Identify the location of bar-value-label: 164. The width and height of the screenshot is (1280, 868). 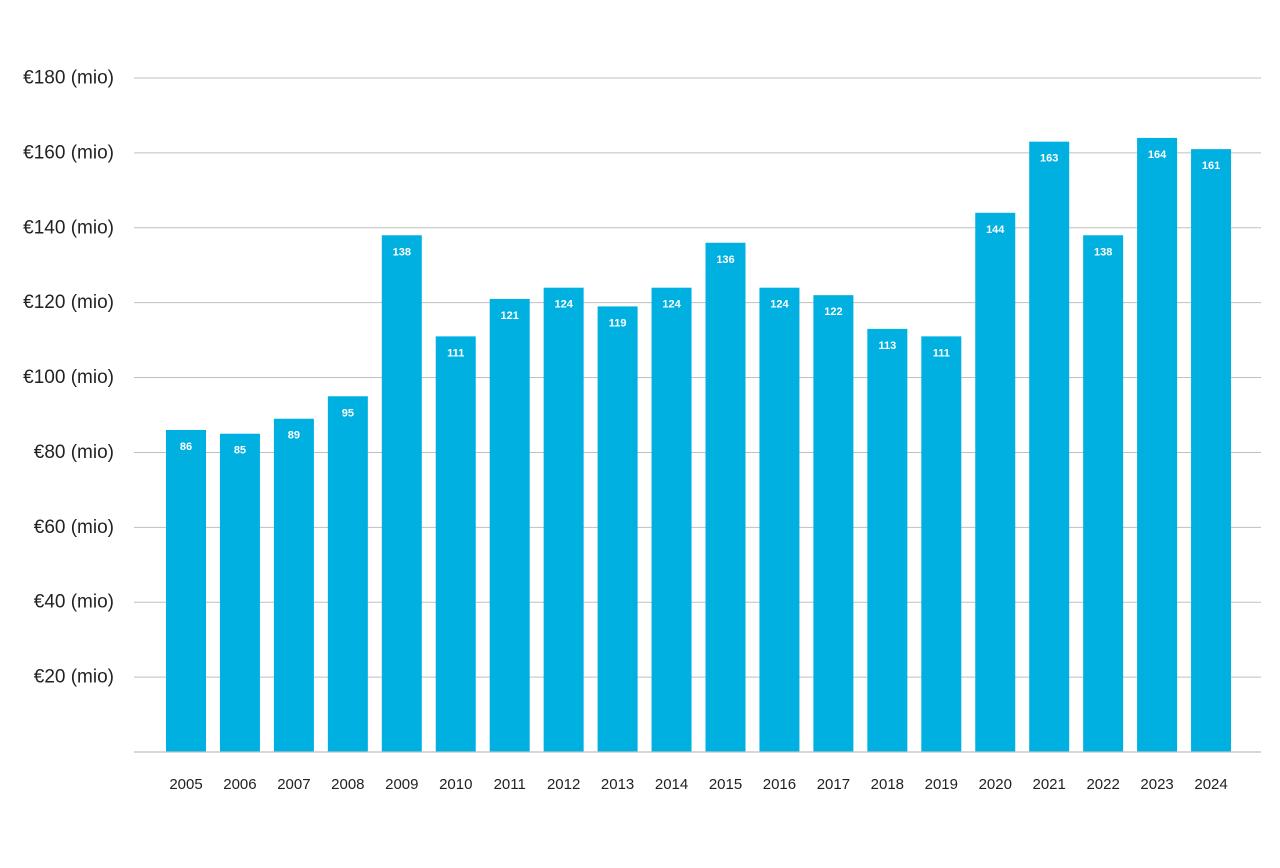
(1157, 155).